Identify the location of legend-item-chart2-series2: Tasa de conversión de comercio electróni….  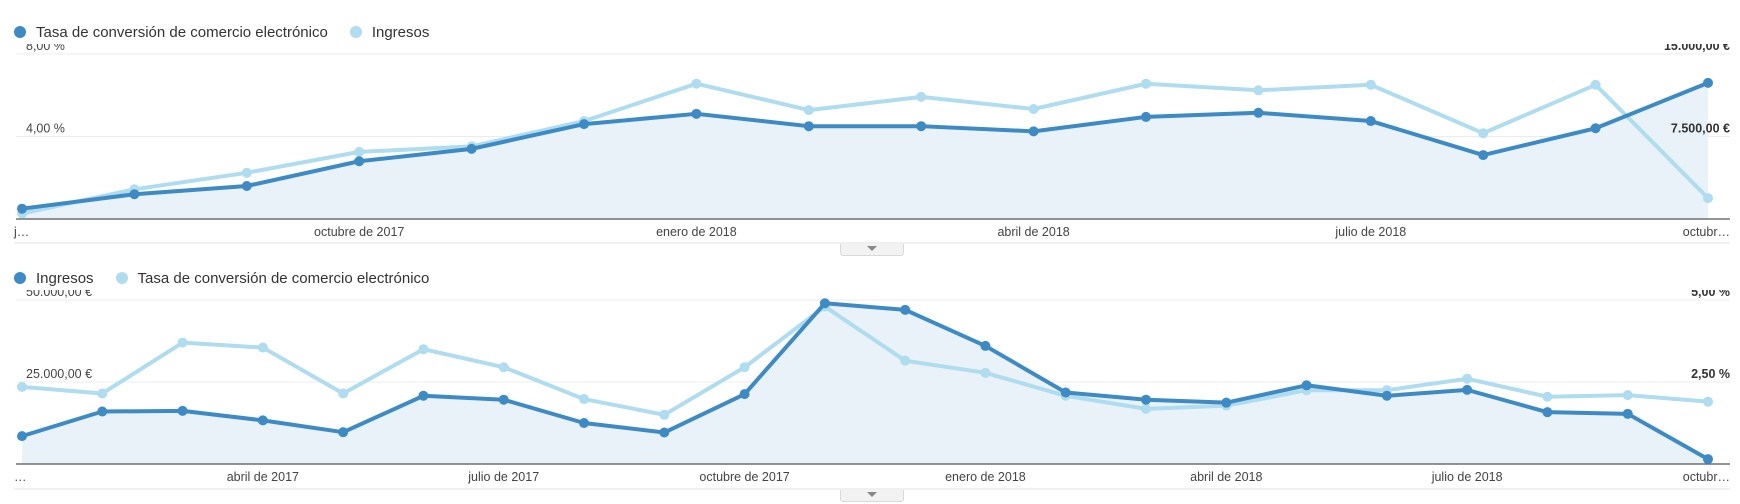
(272, 278).